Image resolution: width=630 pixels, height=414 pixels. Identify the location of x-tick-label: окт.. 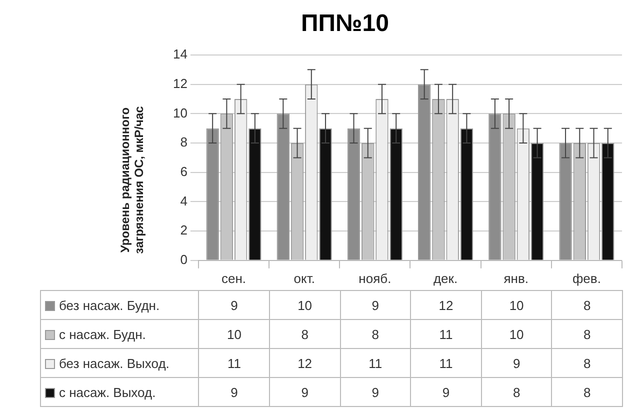
(304, 278).